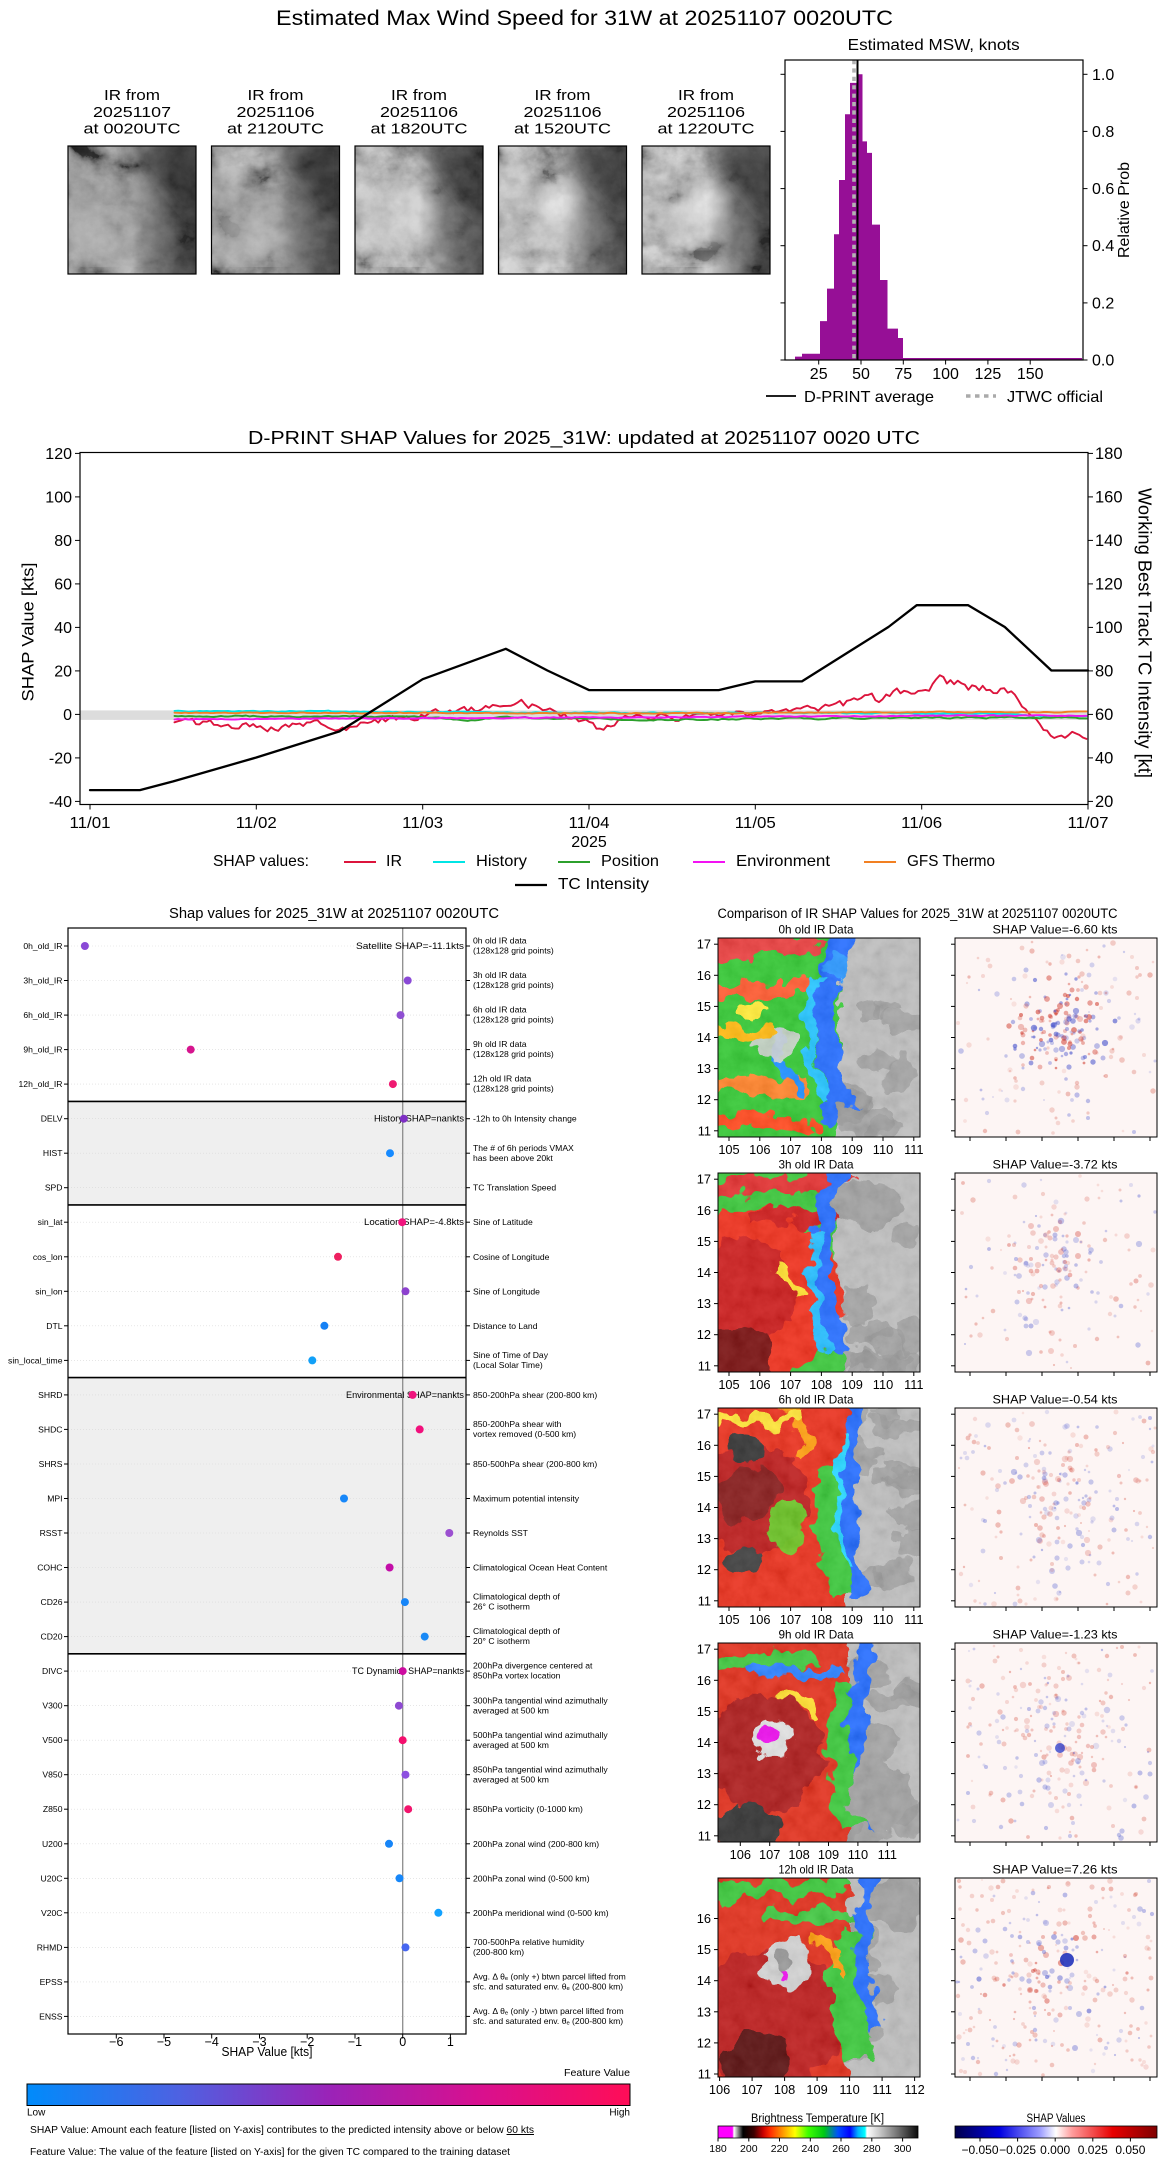 This screenshot has width=1168, height=2163. I want to click on svg-text: −3, so click(259, 2042).